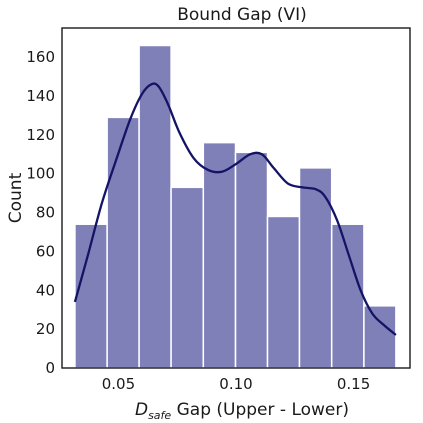 The width and height of the screenshot is (423, 423). I want to click on x-axis-label-subscript: safe, so click(159, 415).